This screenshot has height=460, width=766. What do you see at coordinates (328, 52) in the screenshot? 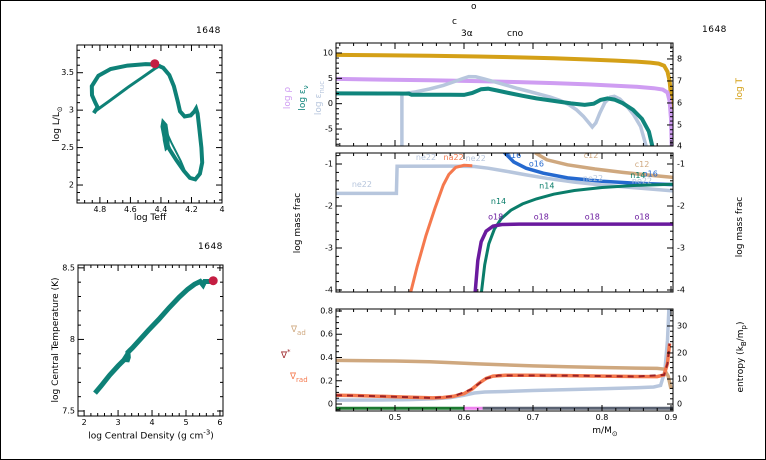
I see `y-tick-label: 10` at bounding box center [328, 52].